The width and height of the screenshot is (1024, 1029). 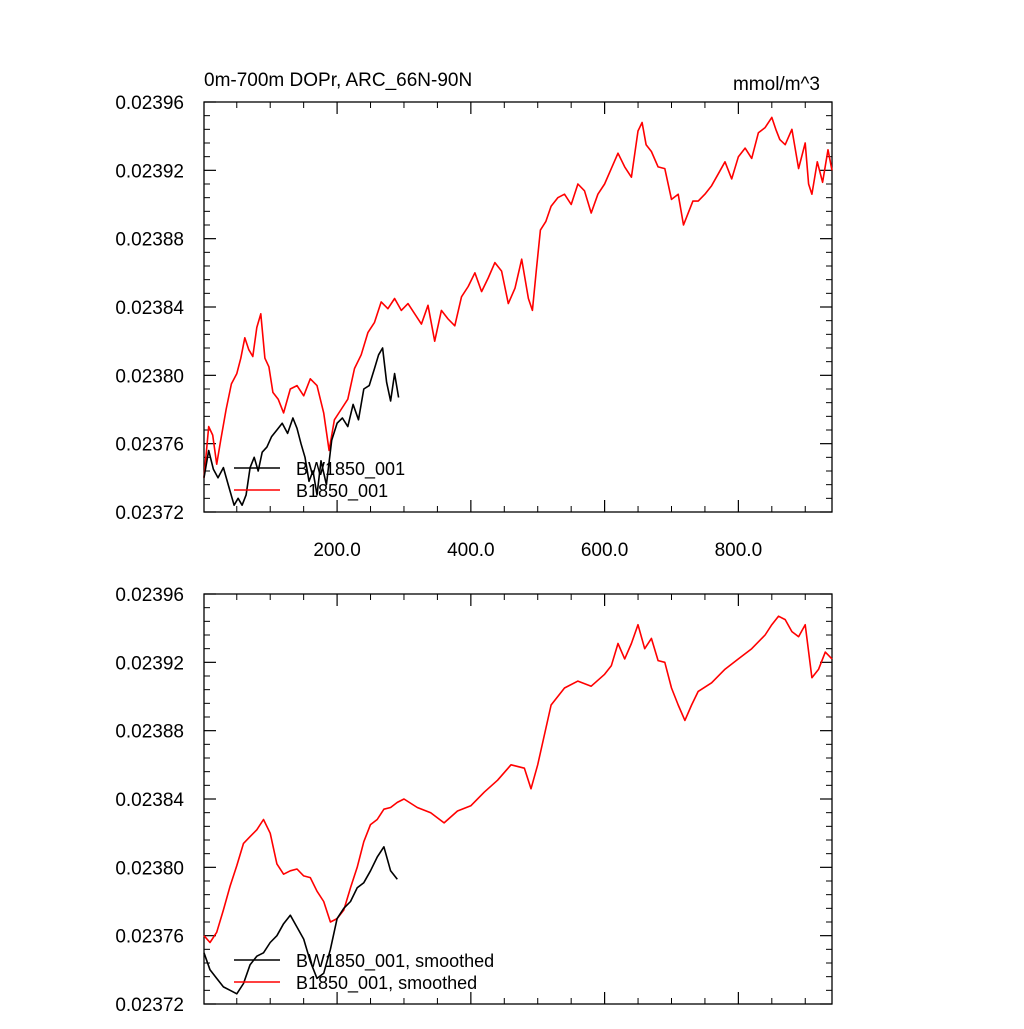 I want to click on legend-label: BW1850_001, so click(x=350, y=469).